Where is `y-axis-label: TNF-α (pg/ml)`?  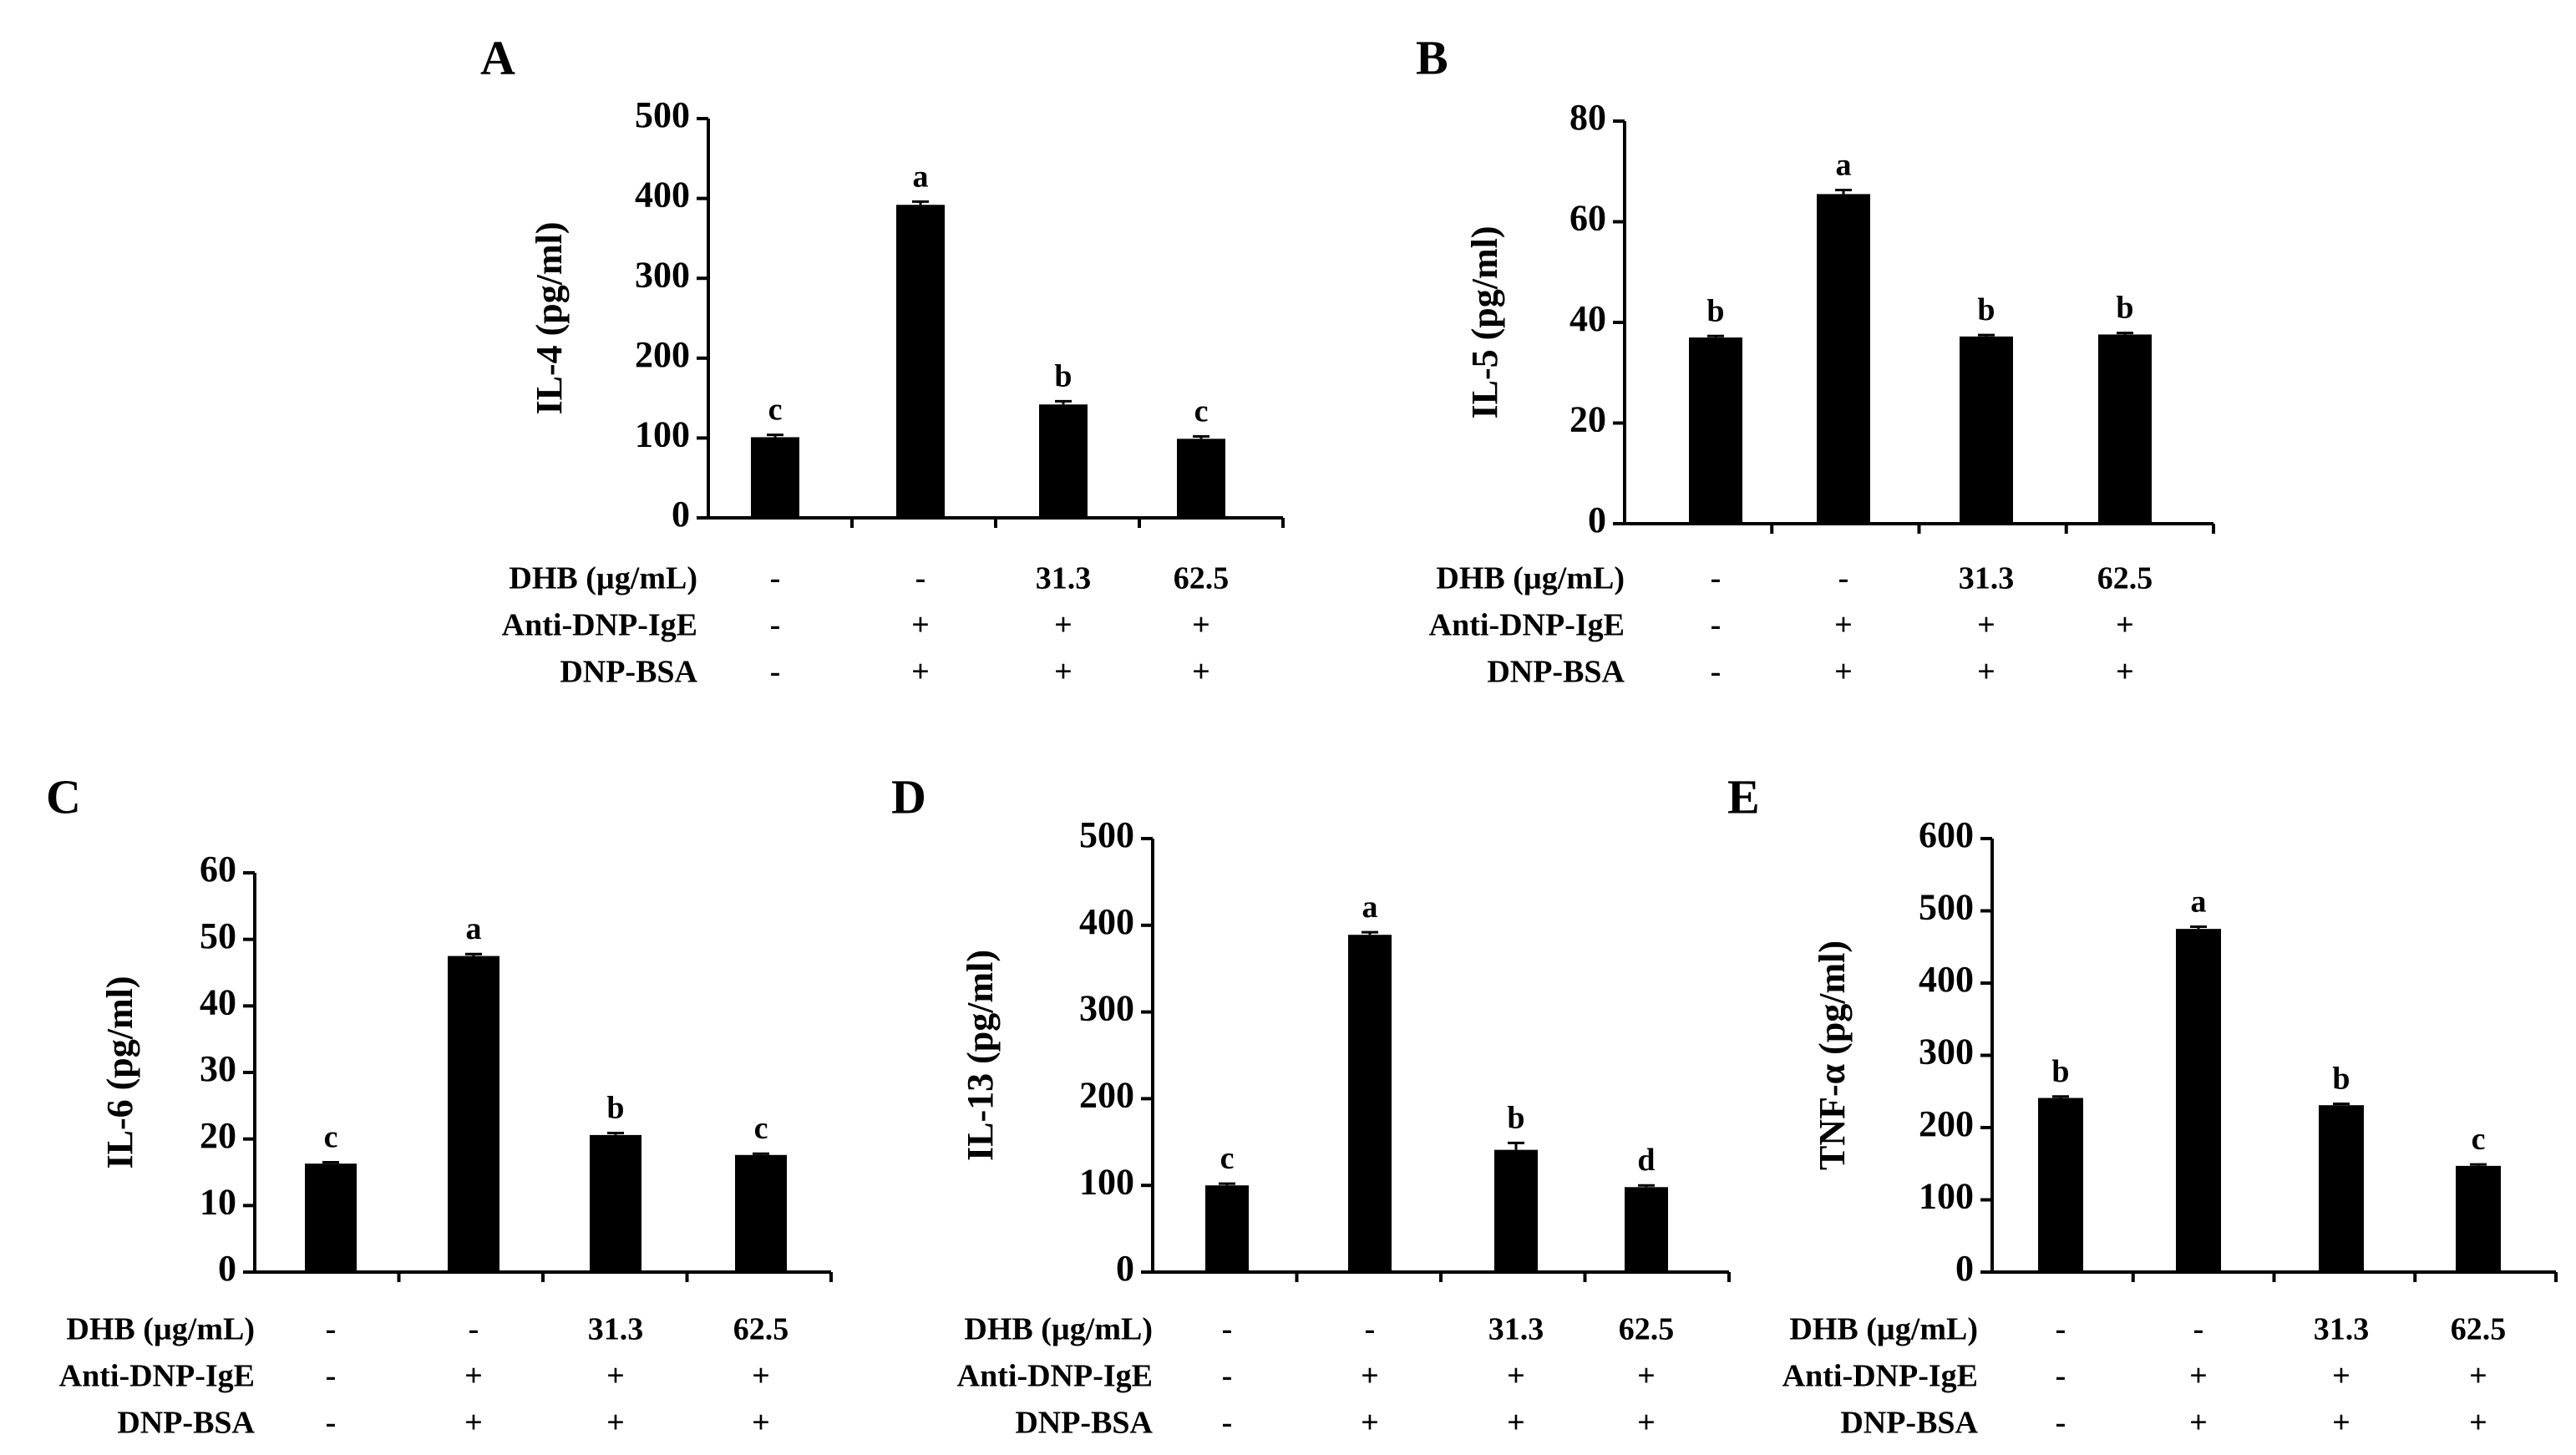 y-axis-label: TNF-α (pg/ml) is located at coordinates (1833, 1055).